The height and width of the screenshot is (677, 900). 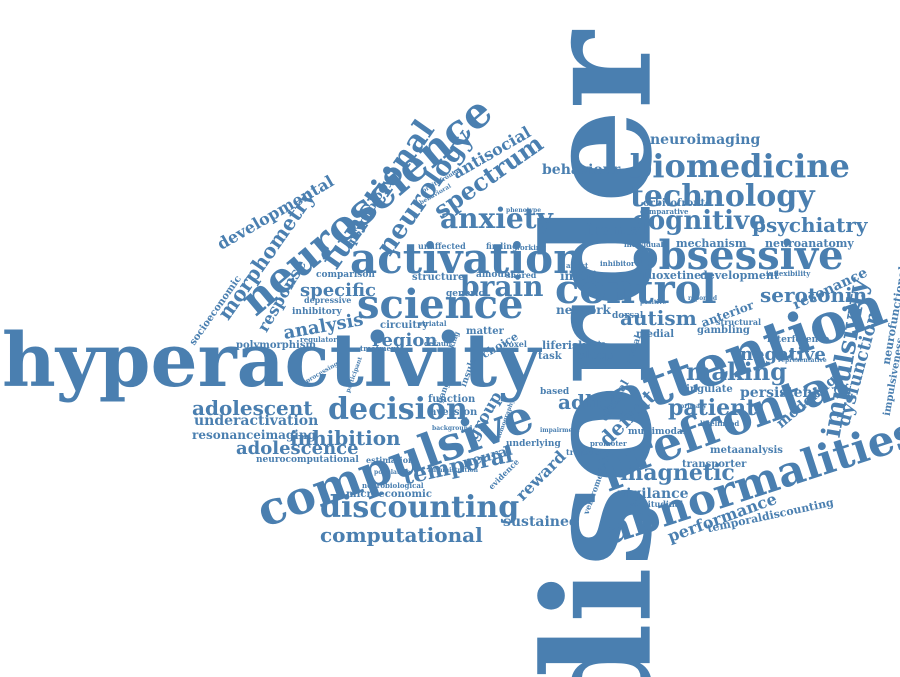 What do you see at coordinates (798, 340) in the screenshot?
I see `word-interference: interference` at bounding box center [798, 340].